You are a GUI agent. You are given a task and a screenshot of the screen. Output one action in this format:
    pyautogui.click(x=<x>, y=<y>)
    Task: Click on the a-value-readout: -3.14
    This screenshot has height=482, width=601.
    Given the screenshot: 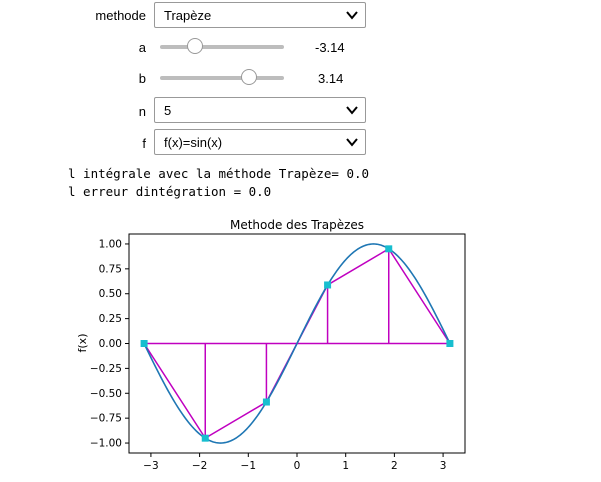 What is the action you would take?
    pyautogui.click(x=330, y=47)
    